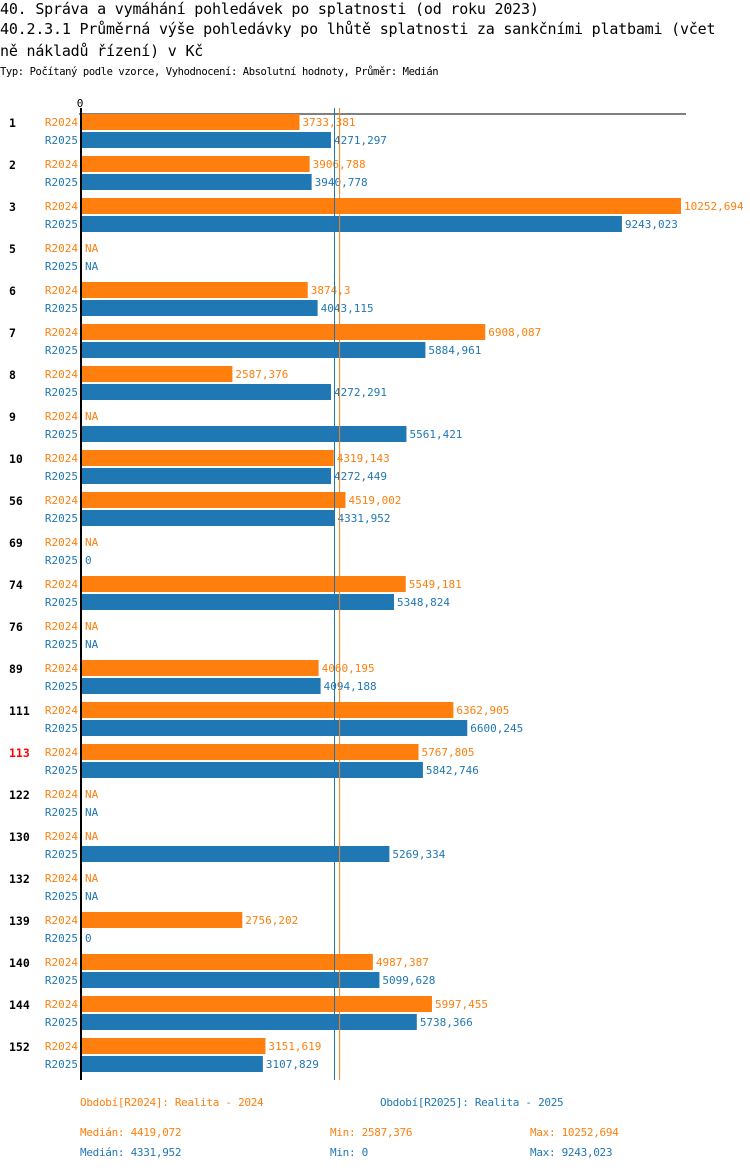 This screenshot has height=1170, width=750. I want to click on category-label: 5, so click(12, 249).